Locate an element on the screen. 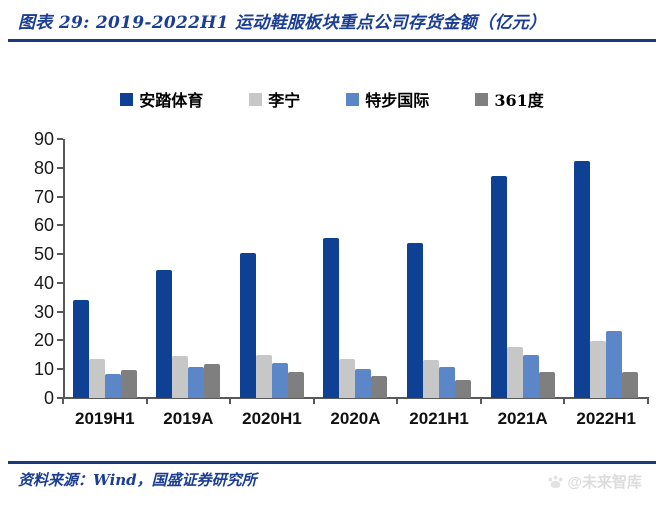 This screenshot has width=664, height=506. title-divider is located at coordinates (332, 40).